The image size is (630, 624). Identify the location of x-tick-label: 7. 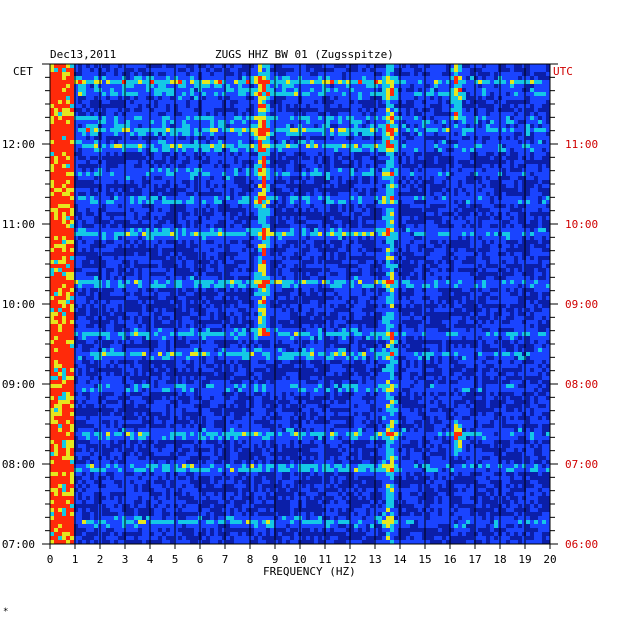
(225, 559).